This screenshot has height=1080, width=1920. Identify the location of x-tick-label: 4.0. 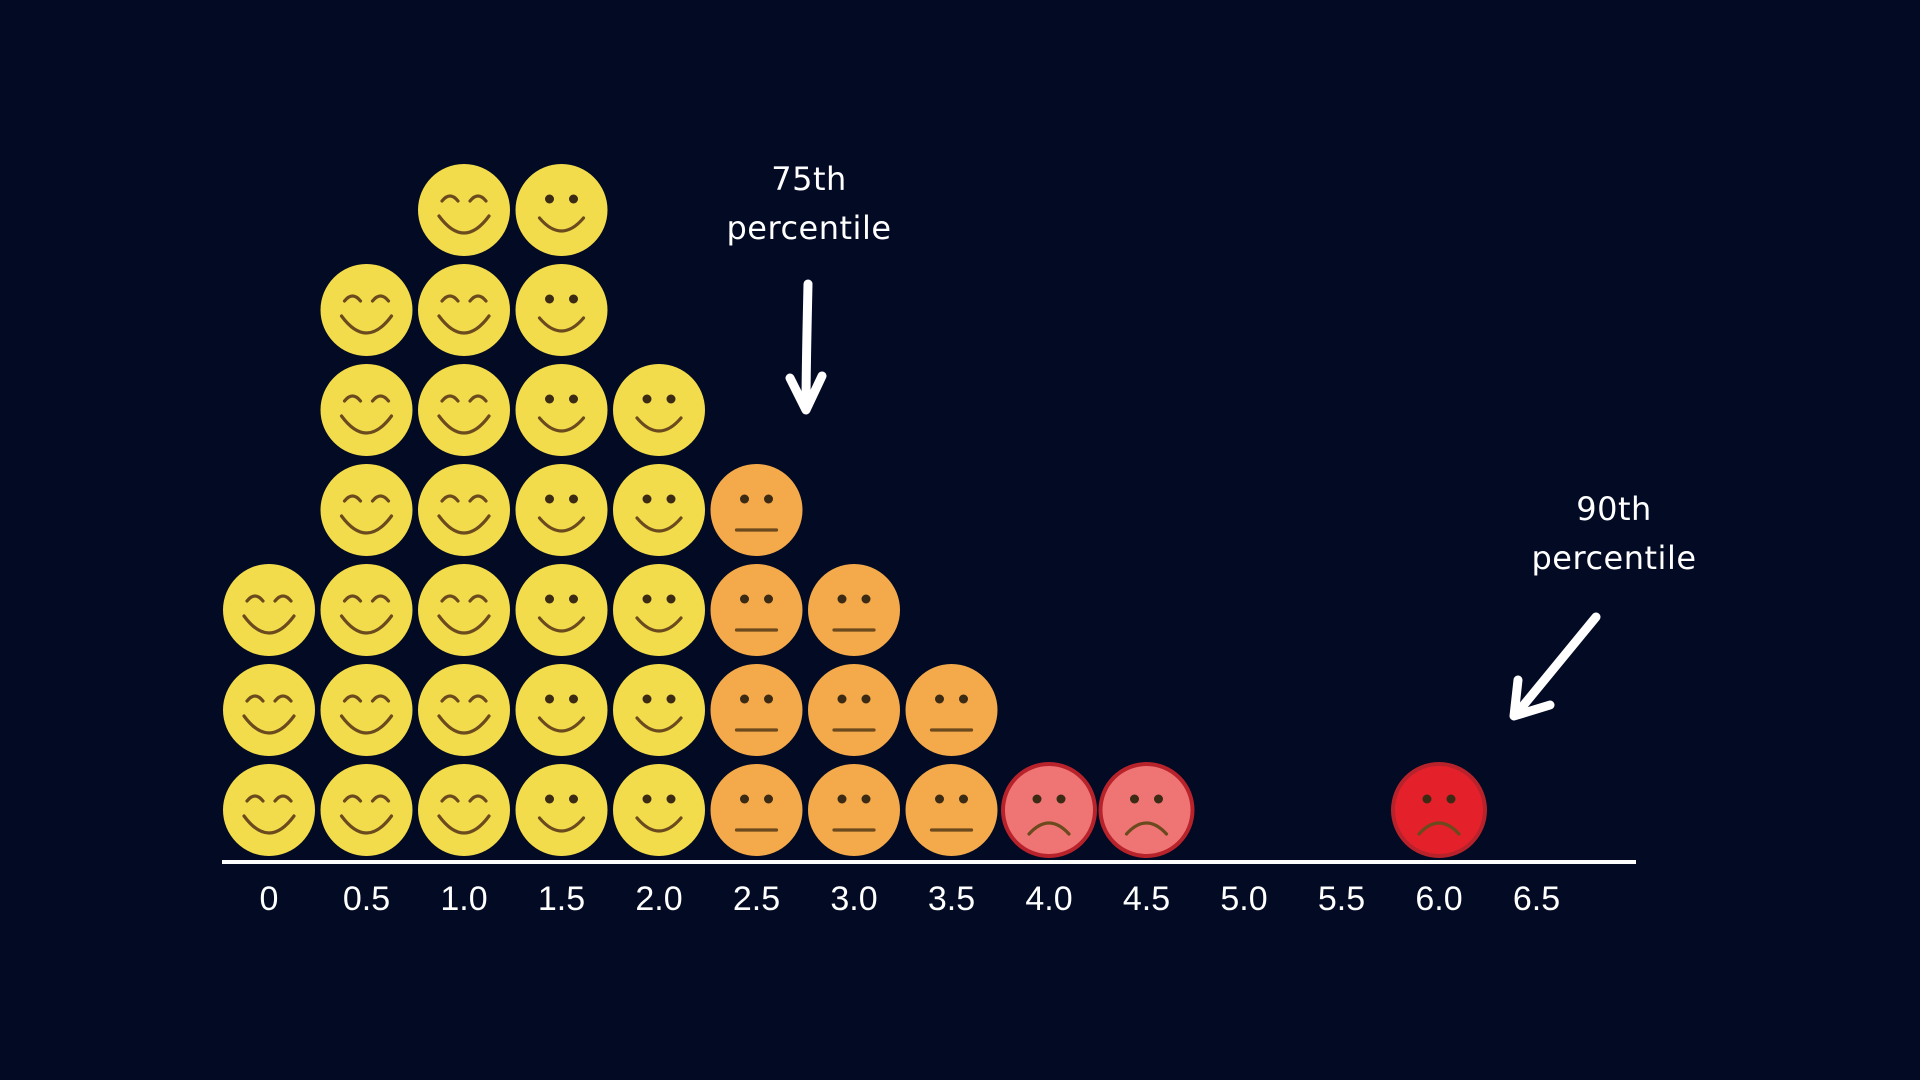
(1048, 899).